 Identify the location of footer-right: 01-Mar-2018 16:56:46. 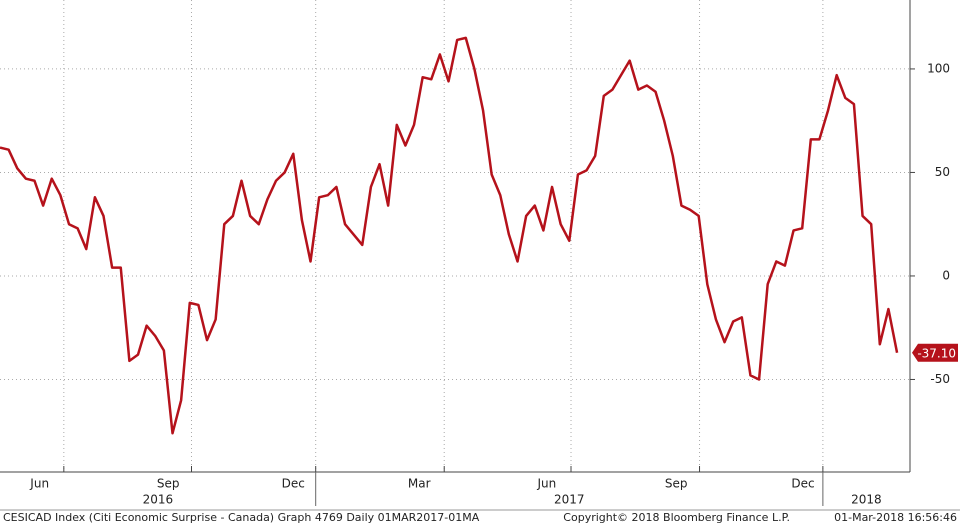
(895, 517).